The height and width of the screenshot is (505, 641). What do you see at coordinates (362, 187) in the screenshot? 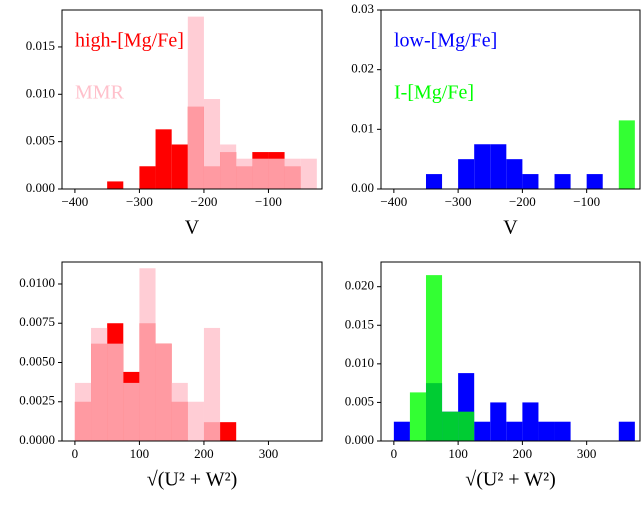
I see `y-tick-label: 0.00` at bounding box center [362, 187].